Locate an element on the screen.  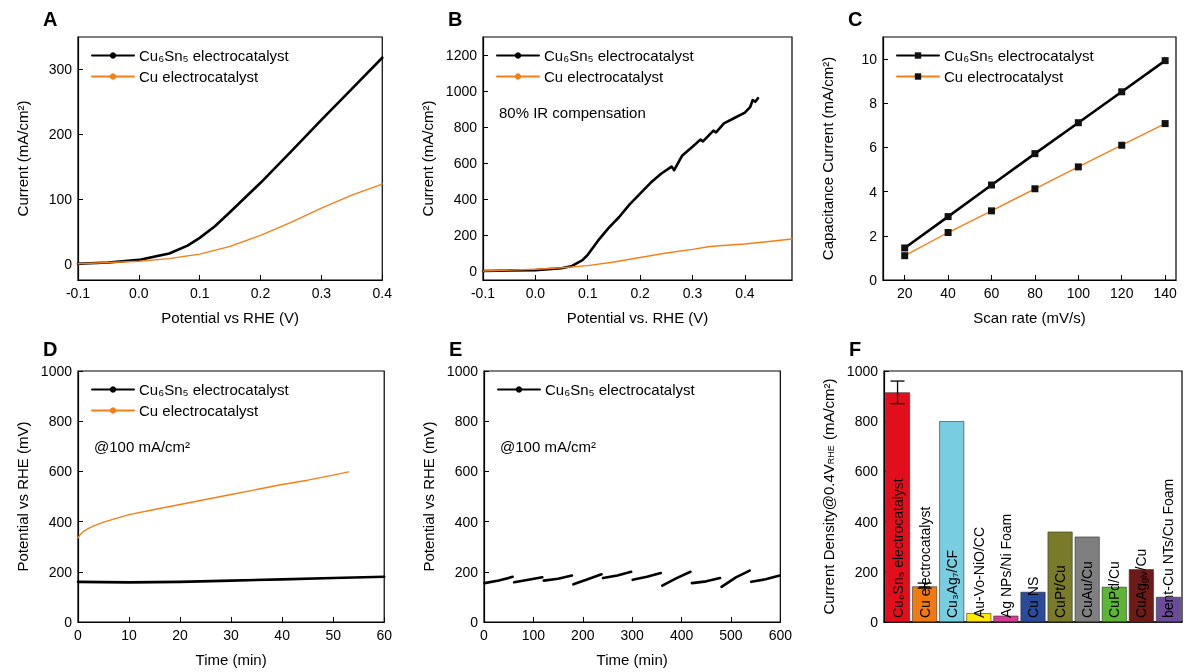
y-axis-title: Current Density@0.4VRHE (mA/cm²) is located at coordinates (828, 496).